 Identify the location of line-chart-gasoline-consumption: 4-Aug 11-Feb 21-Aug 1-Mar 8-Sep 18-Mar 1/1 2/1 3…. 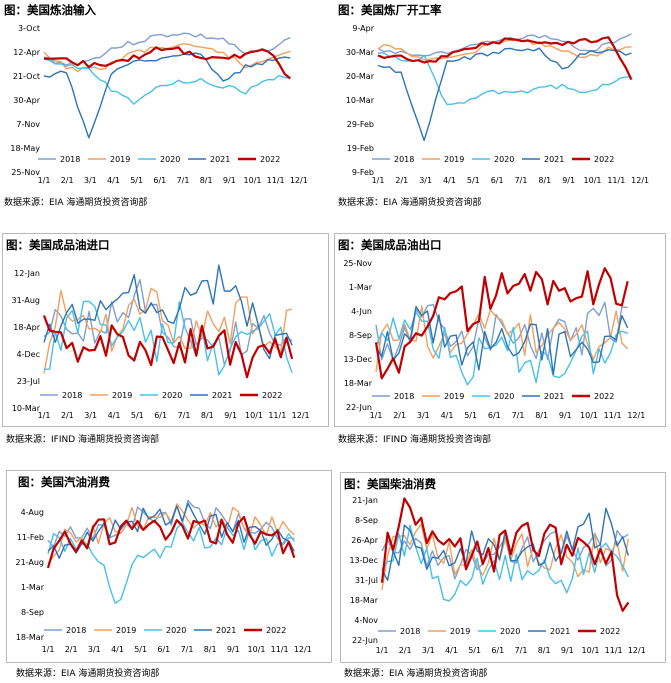
(163, 576).